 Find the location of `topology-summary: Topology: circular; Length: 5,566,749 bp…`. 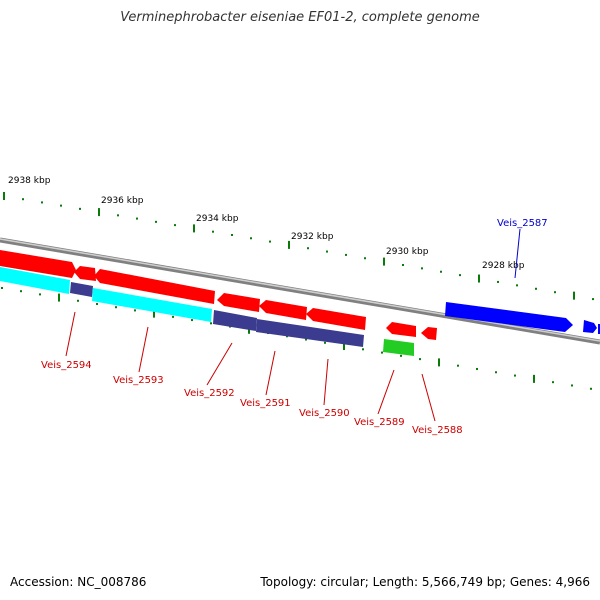

topology-summary: Topology: circular; Length: 5,566,749 bp… is located at coordinates (425, 582).